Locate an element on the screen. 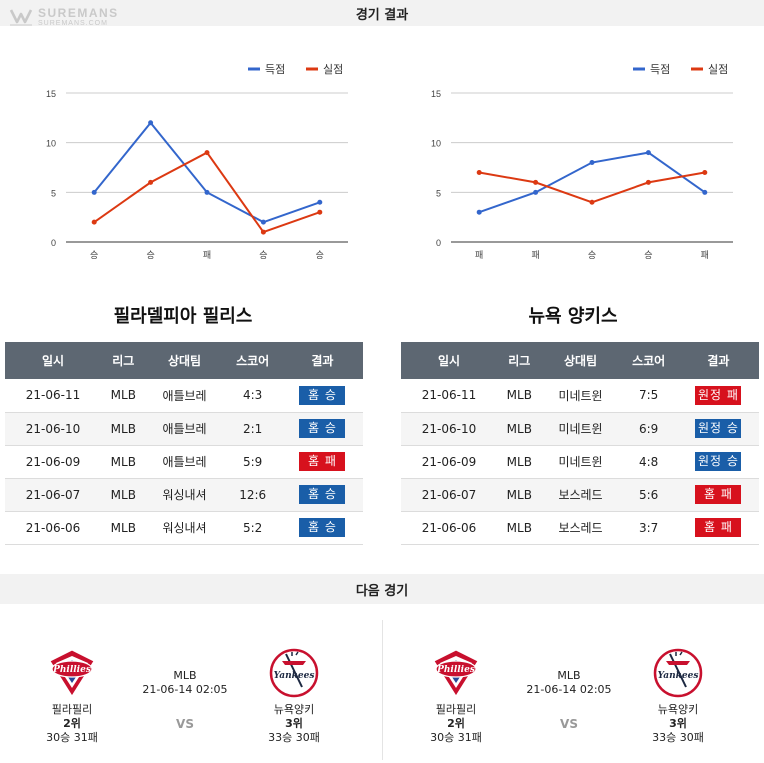 The width and height of the screenshot is (764, 763). vs-label: VS is located at coordinates (569, 724).